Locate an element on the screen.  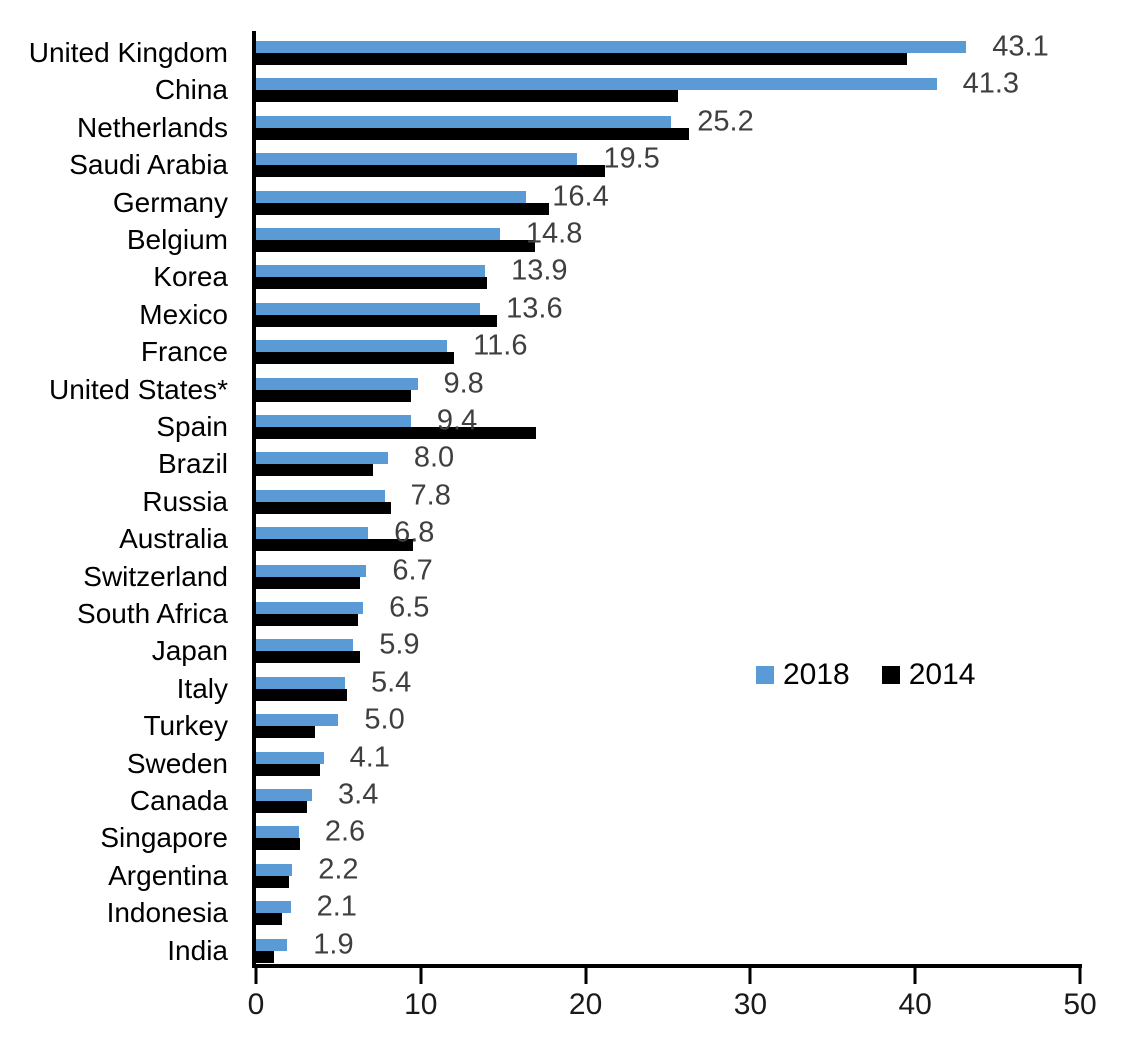
value-label: 6.7 is located at coordinates (412, 570).